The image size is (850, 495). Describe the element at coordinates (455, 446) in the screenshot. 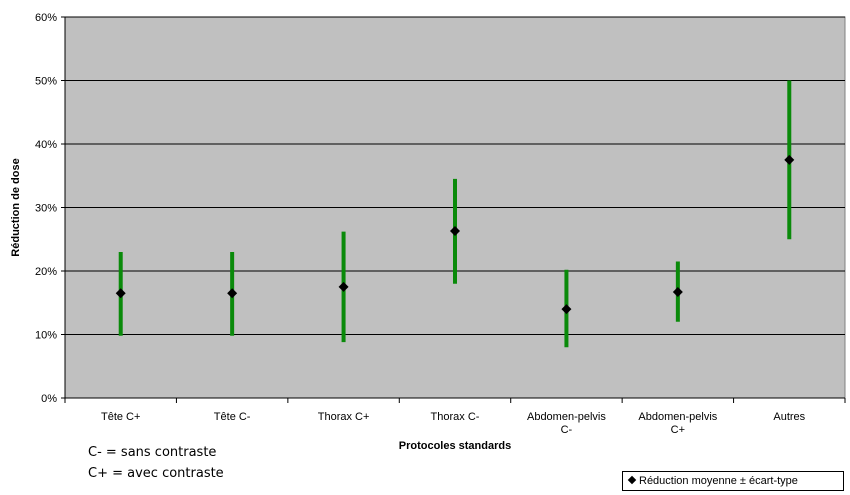

I see `x-axis-title: Protocoles standards` at that location.